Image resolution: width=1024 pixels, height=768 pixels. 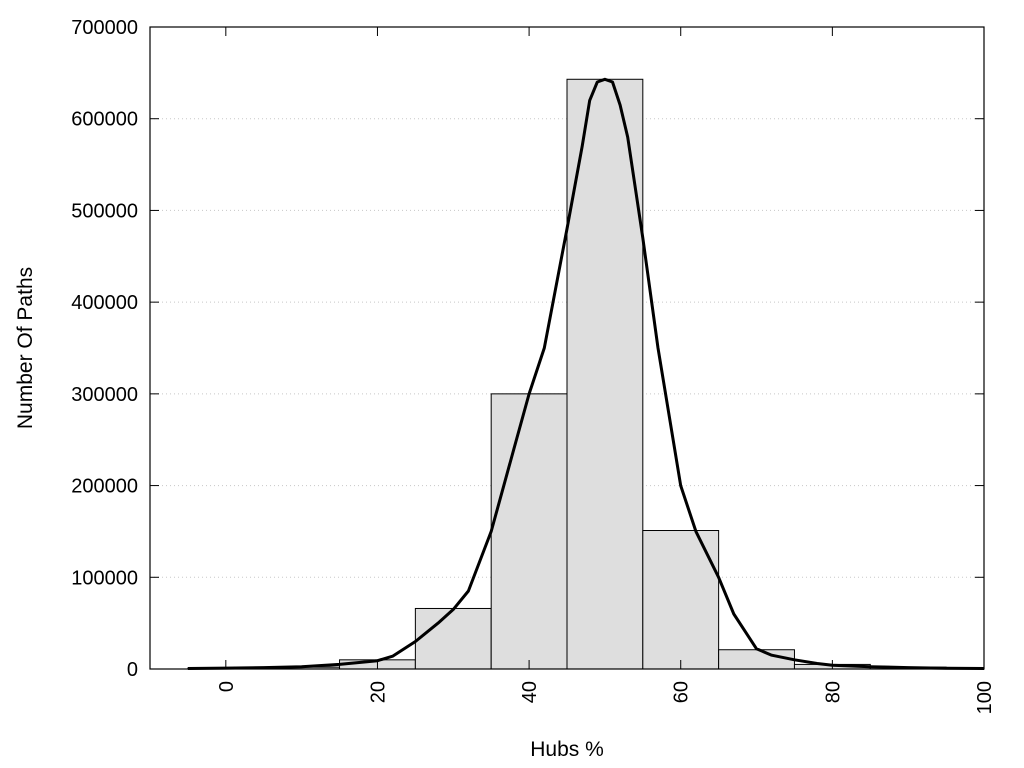 What do you see at coordinates (227, 686) in the screenshot?
I see `x-tick-label: 0` at bounding box center [227, 686].